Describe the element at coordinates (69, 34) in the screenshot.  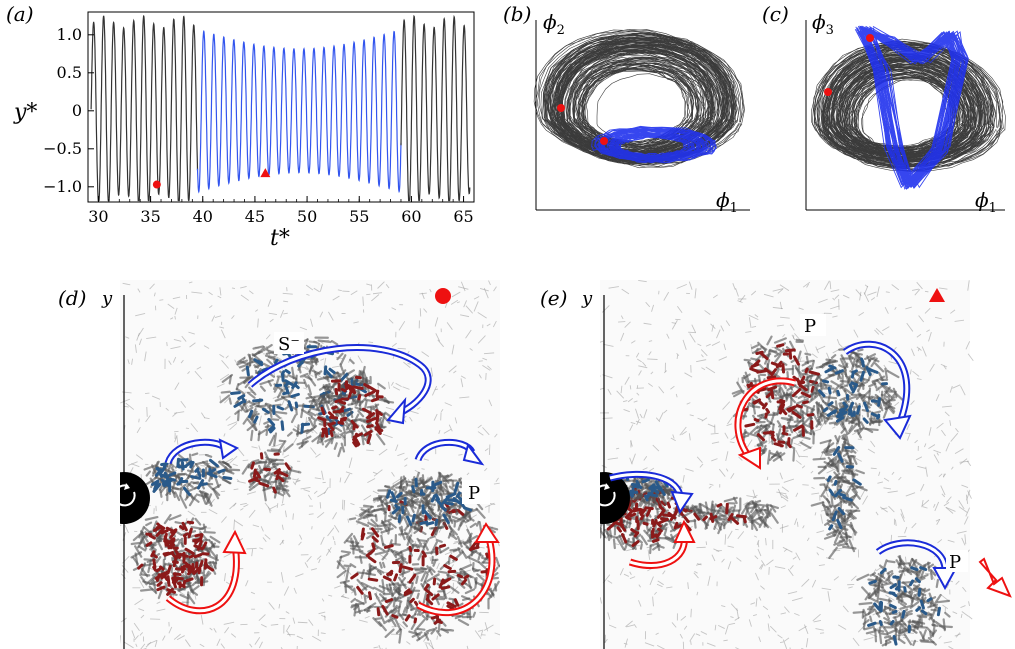
I see `panel-a-ytick-label: 1.0` at that location.